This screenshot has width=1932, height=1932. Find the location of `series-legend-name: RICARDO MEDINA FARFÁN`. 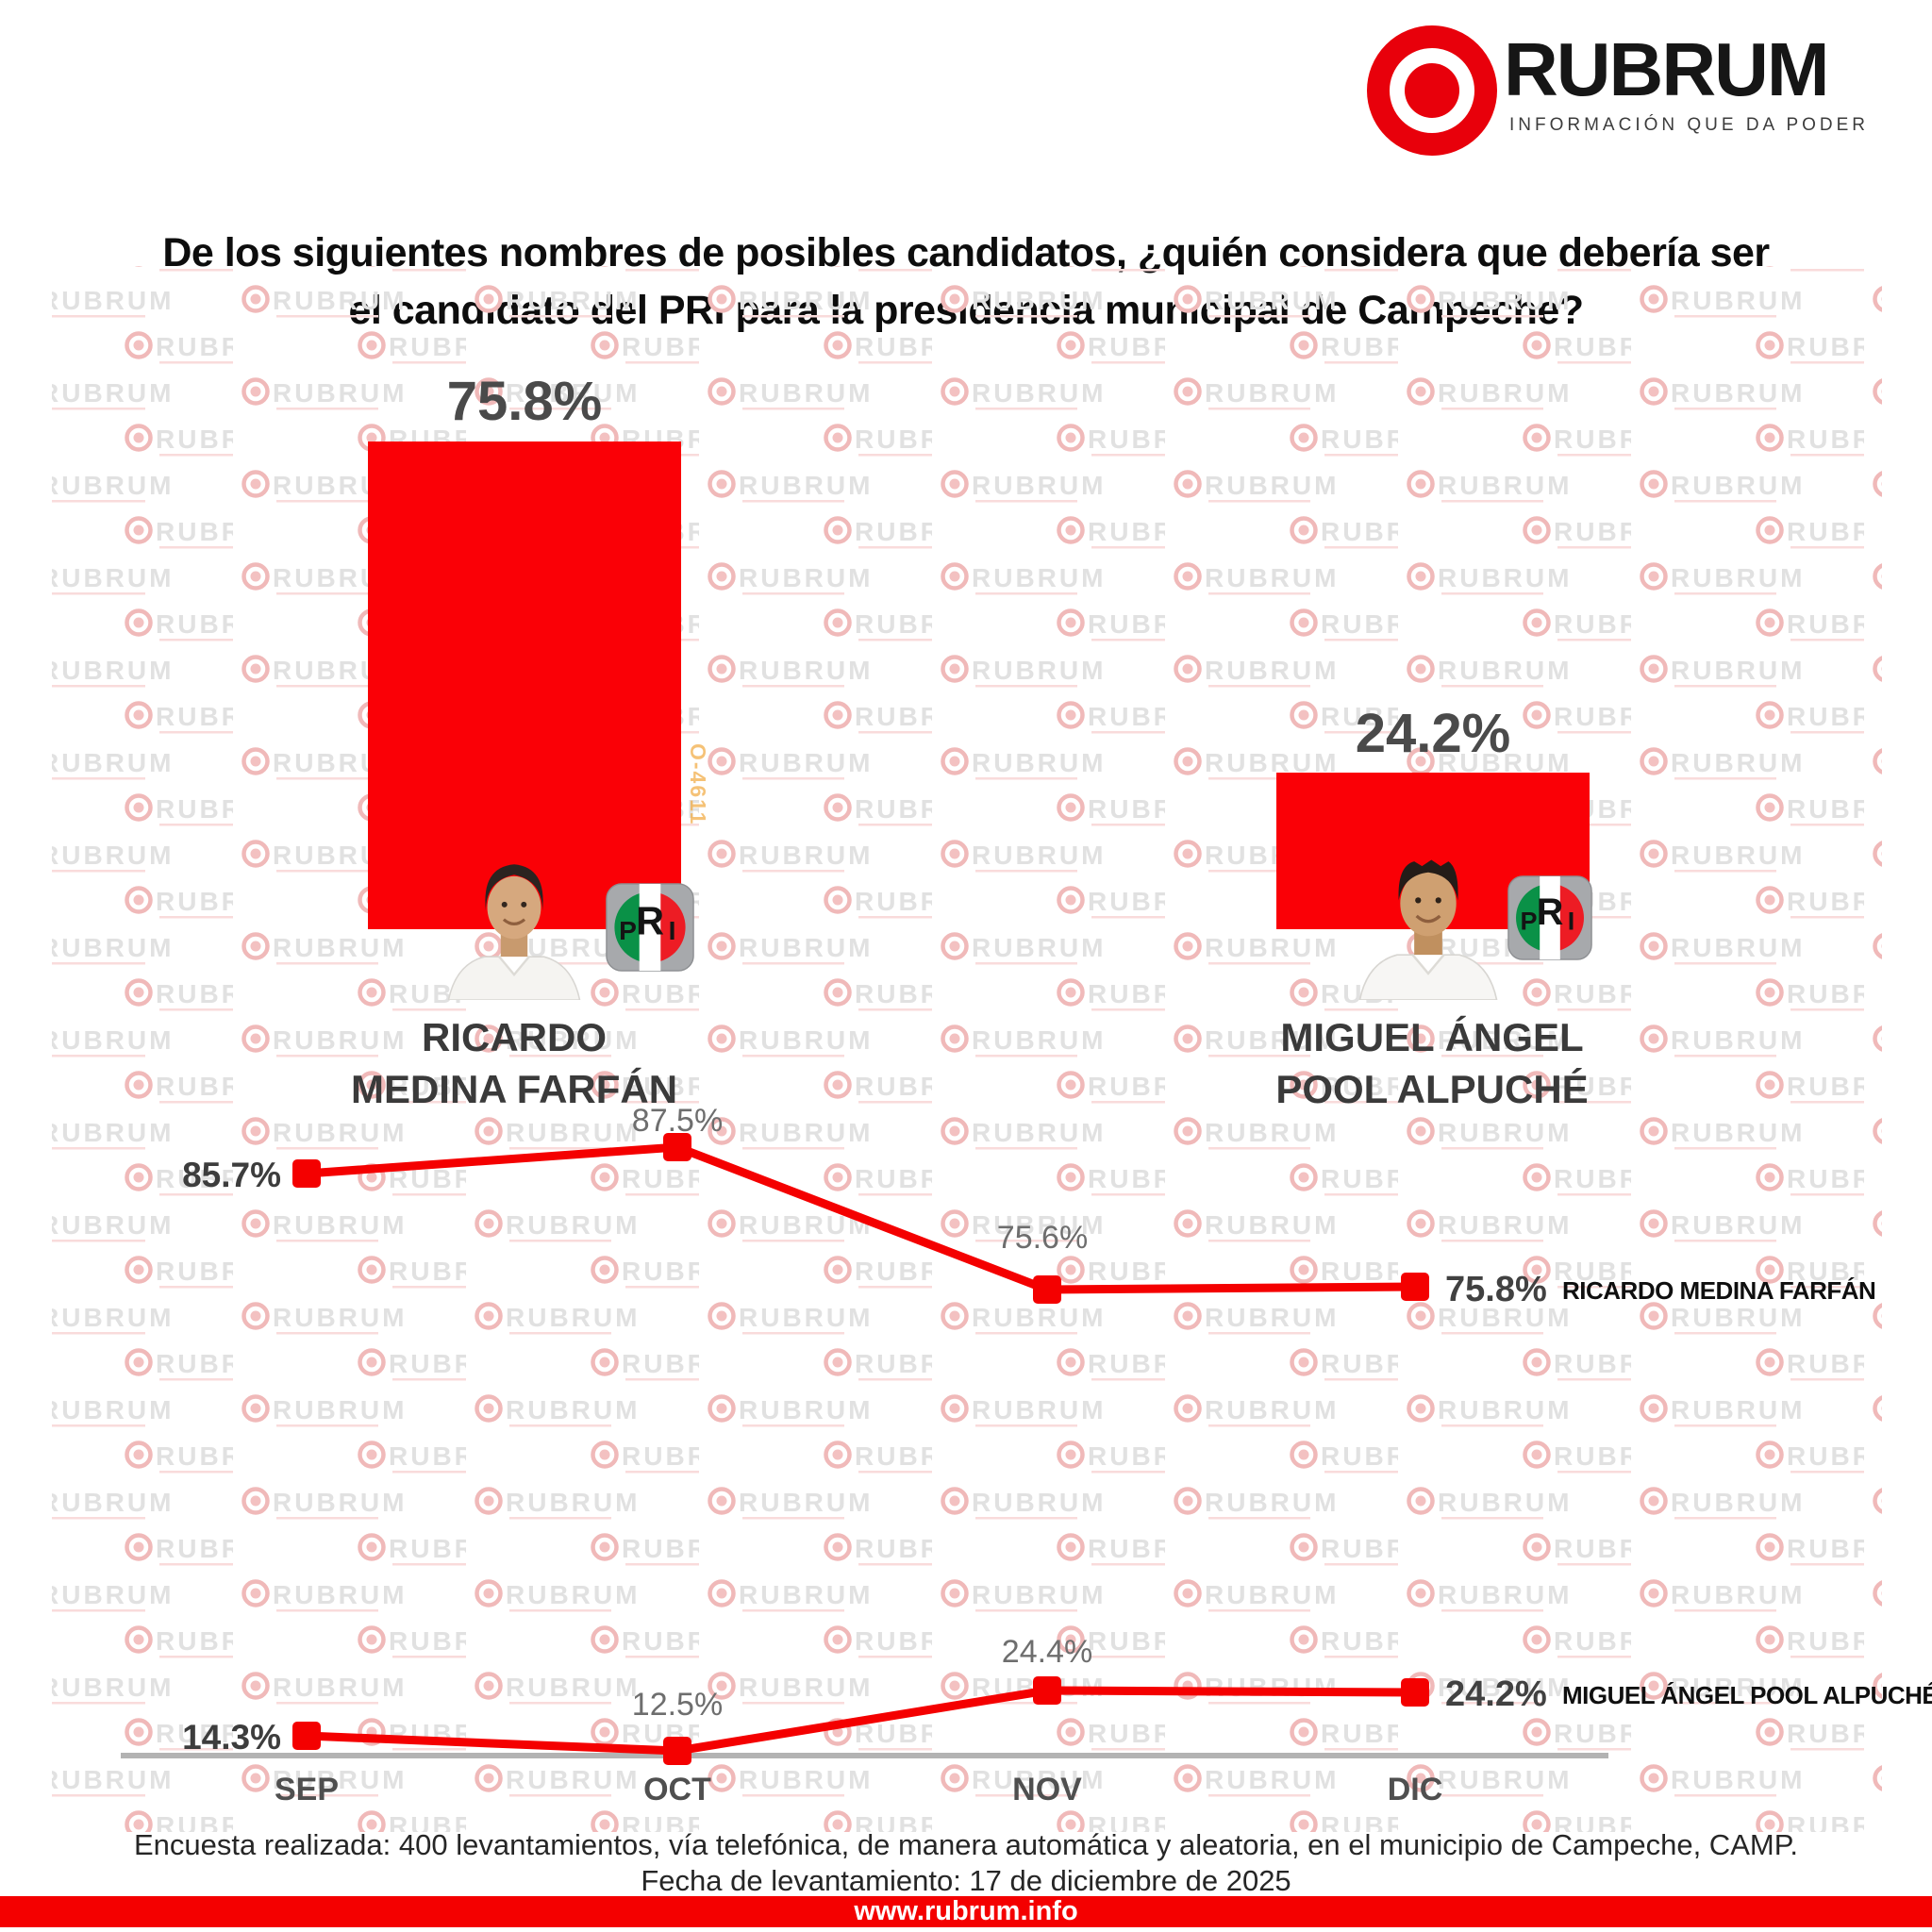

series-legend-name: RICARDO MEDINA FARFÁN is located at coordinates (1719, 1290).